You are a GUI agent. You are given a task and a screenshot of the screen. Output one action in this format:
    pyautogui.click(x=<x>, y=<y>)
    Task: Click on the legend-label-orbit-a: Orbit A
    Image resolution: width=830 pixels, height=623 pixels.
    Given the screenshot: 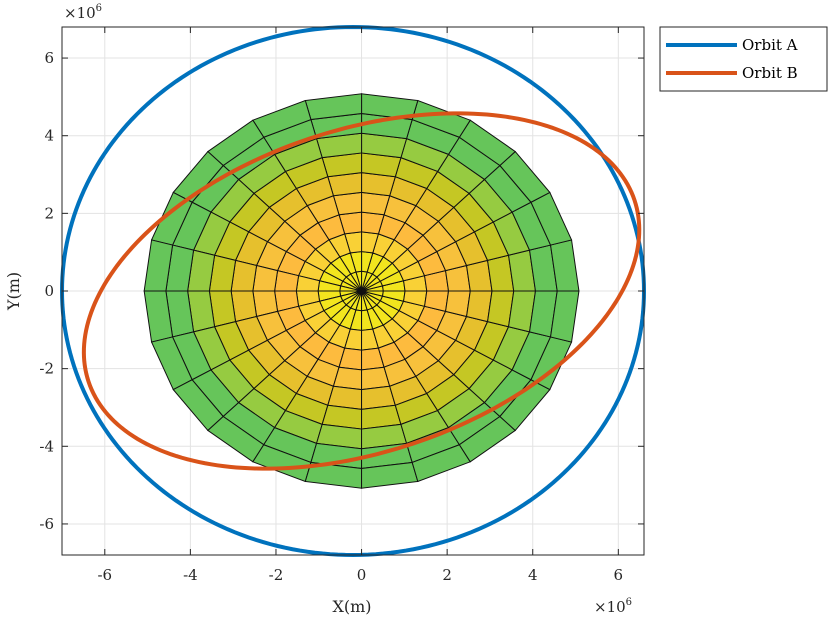 What is the action you would take?
    pyautogui.click(x=770, y=45)
    